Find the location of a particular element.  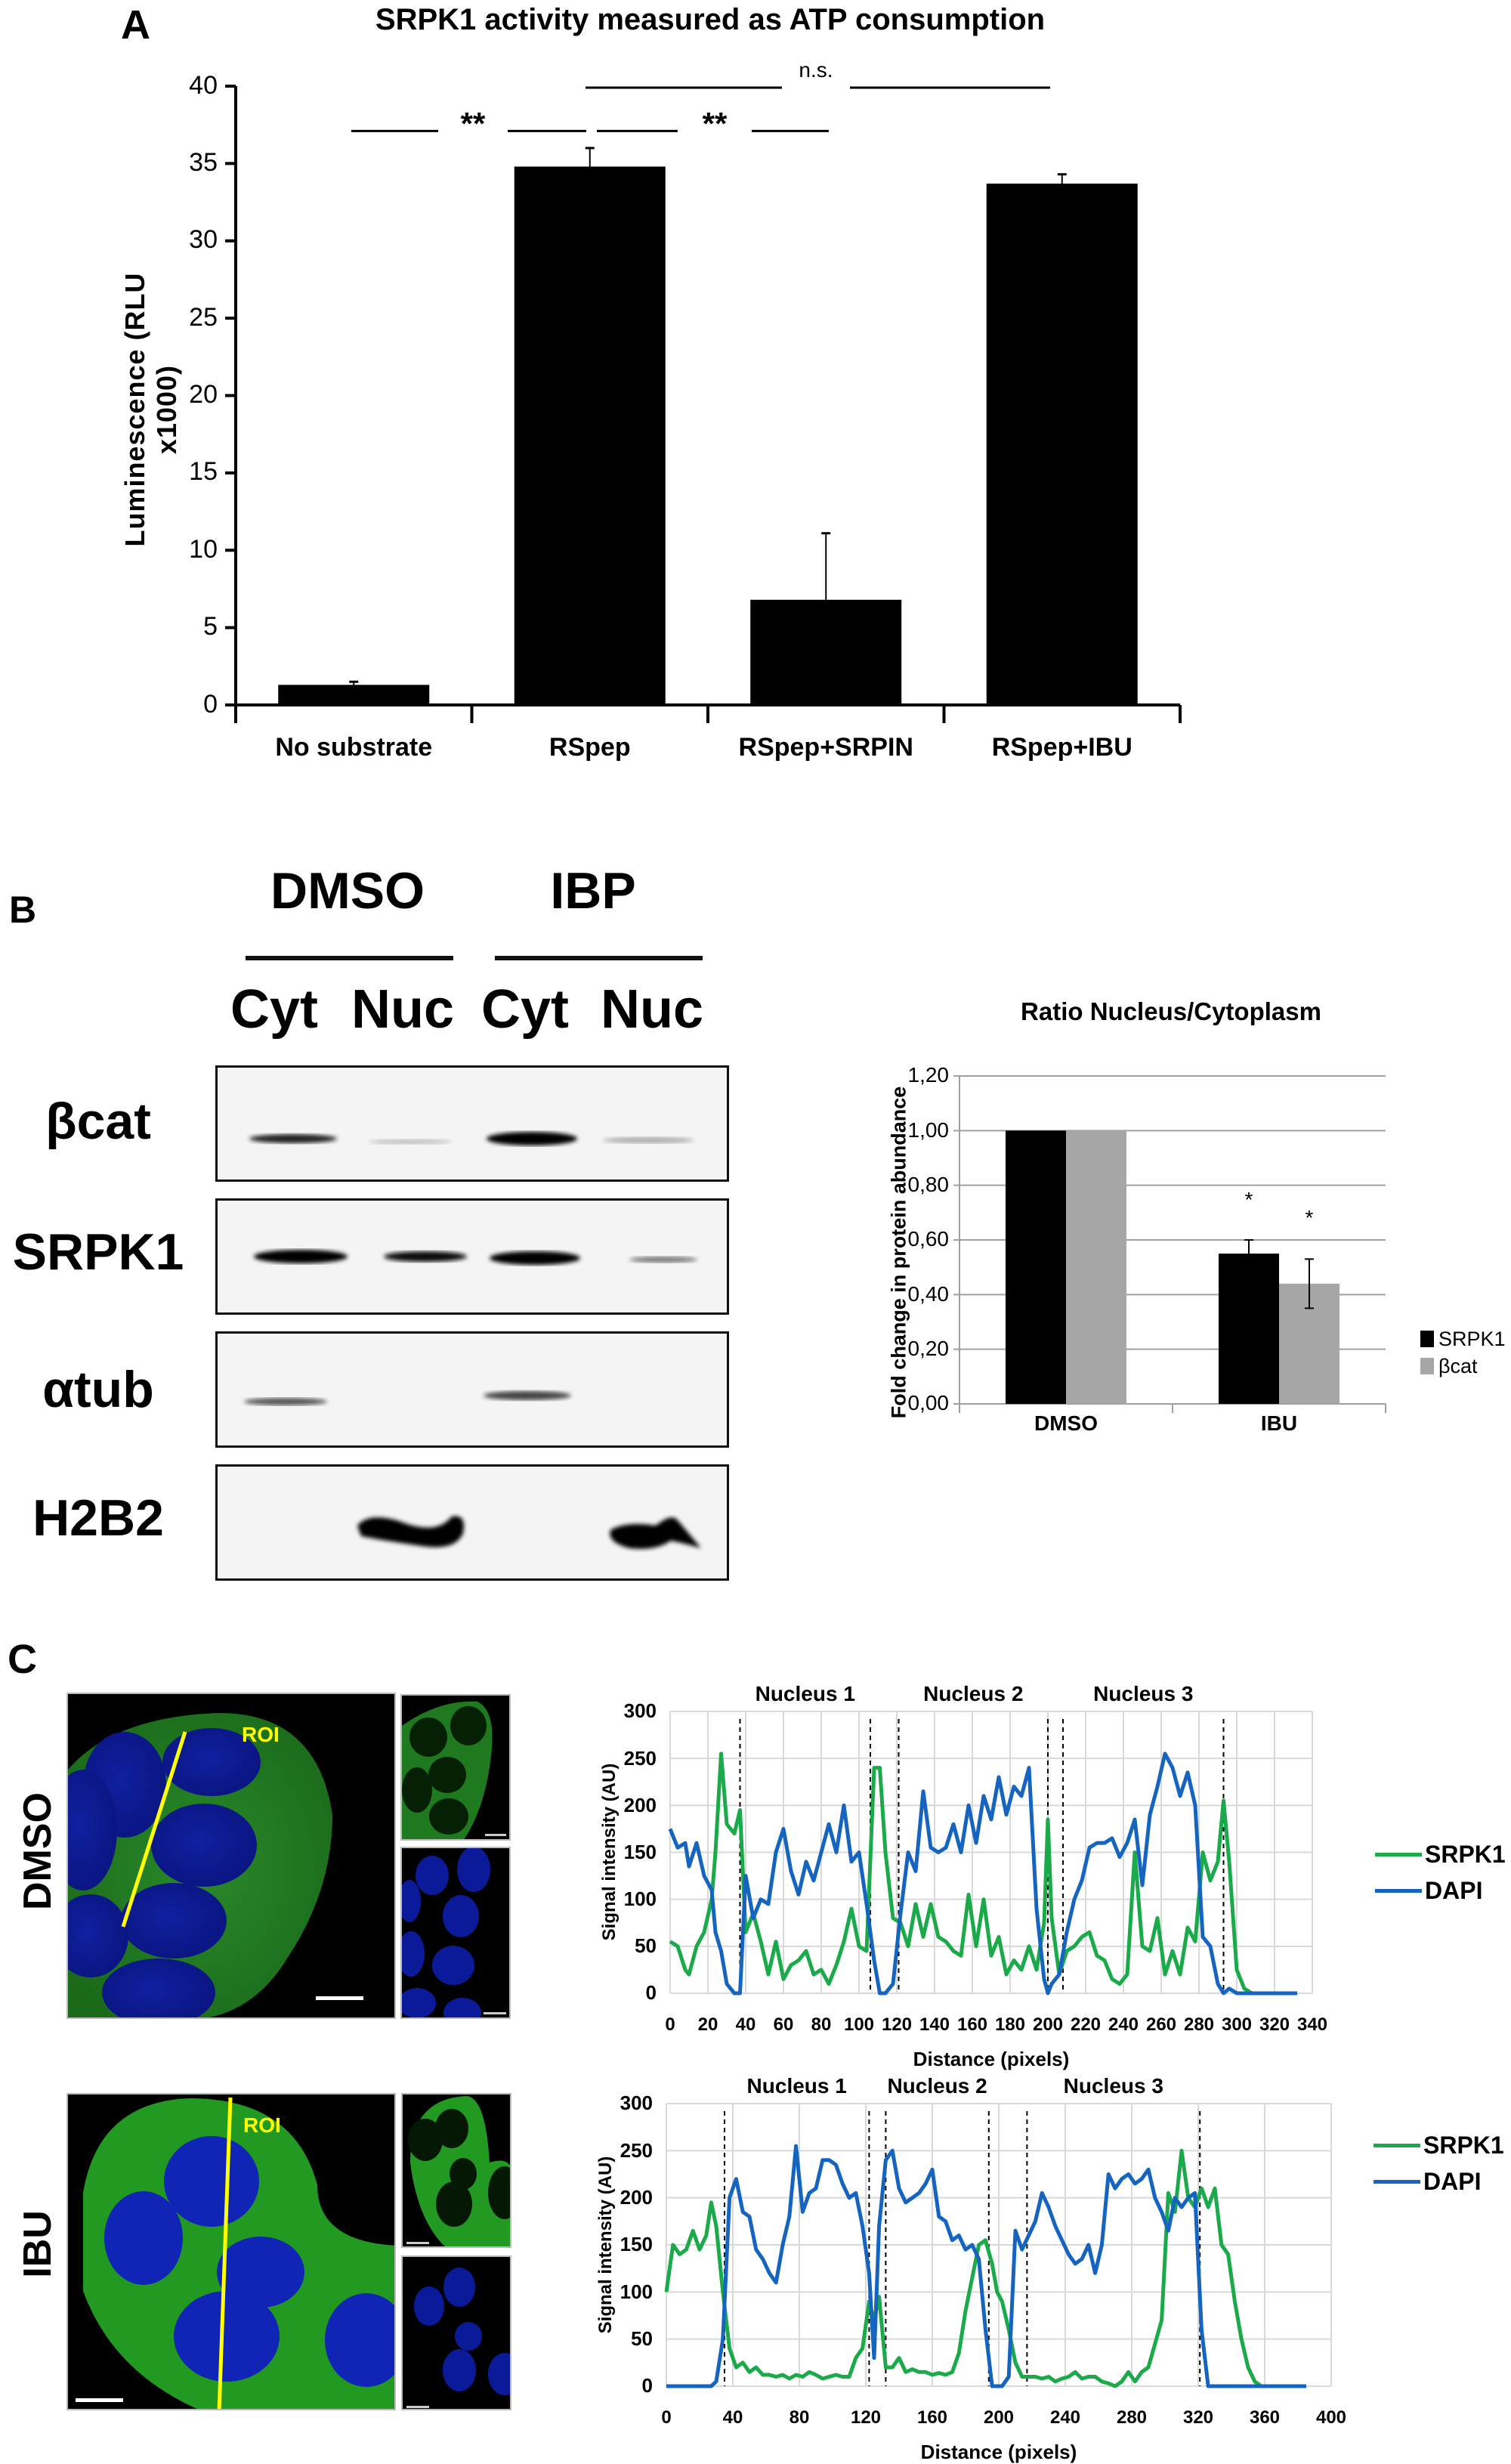

y-tick-label: 10 is located at coordinates (203, 549).